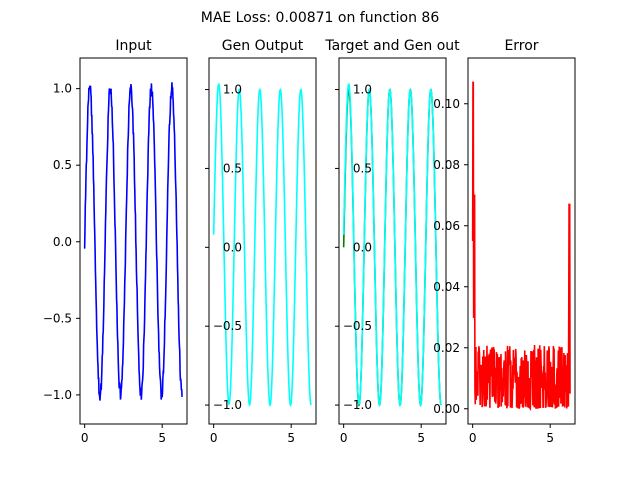  What do you see at coordinates (446, 226) in the screenshot?
I see `y-tick-label: 0.06` at bounding box center [446, 226].